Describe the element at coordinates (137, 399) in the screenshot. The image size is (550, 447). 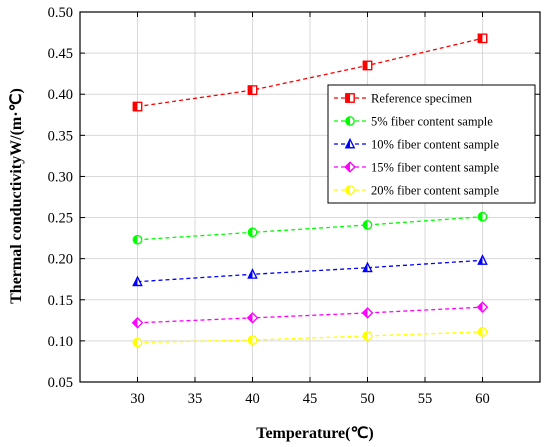
I see `x-tick-label: 30` at that location.